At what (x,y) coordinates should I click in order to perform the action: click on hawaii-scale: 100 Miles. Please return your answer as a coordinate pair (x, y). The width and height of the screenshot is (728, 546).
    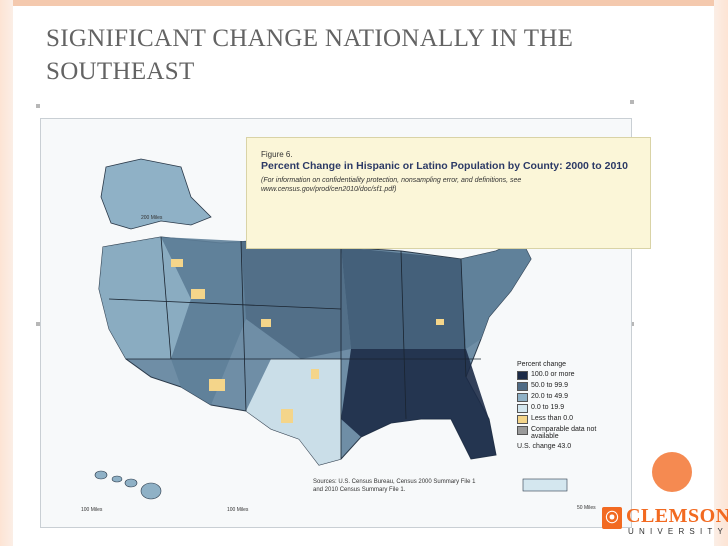
    Looking at the image, I should click on (92, 510).